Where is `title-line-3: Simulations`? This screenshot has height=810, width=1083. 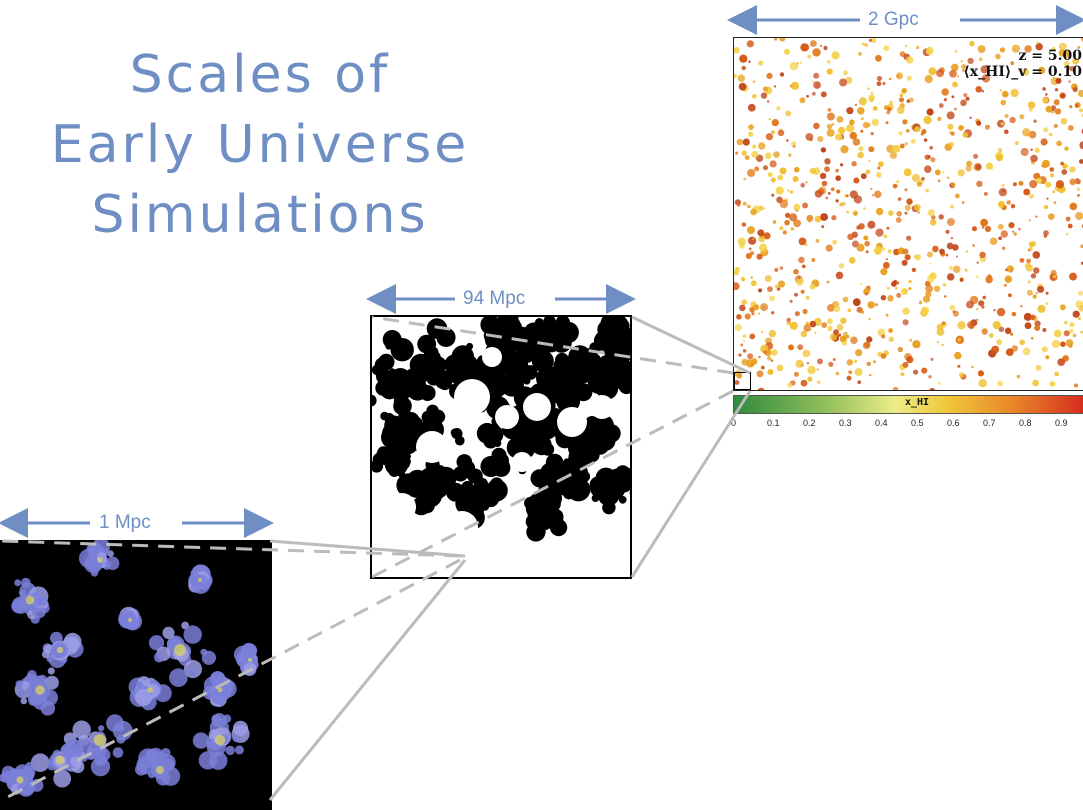
title-line-3: Simulations is located at coordinates (260, 215).